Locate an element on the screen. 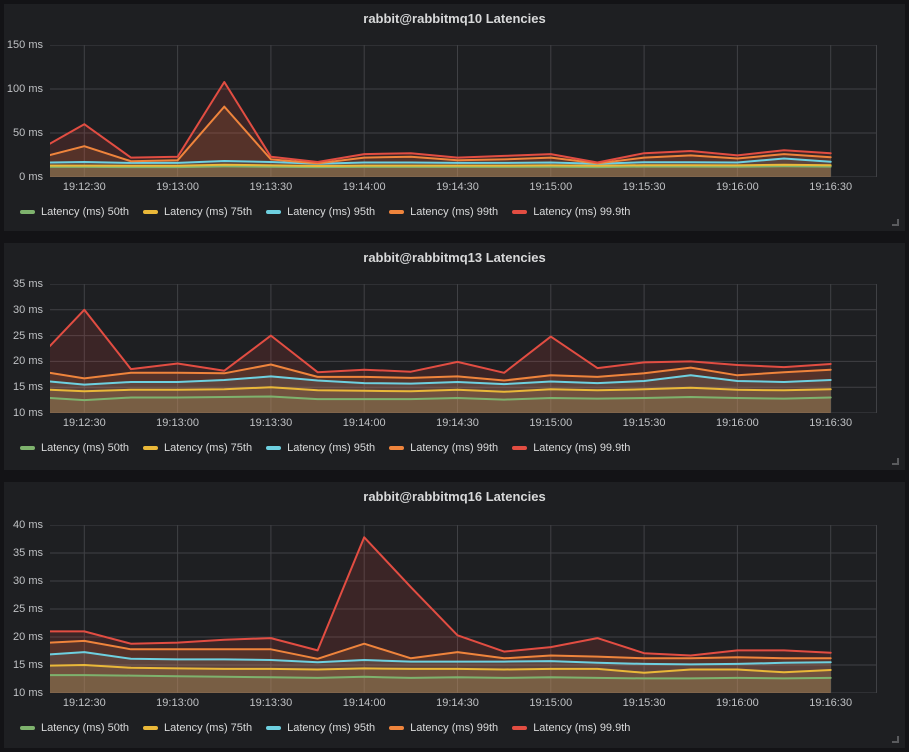 The image size is (909, 752). x-tick-label: 19:14:00 is located at coordinates (364, 423).